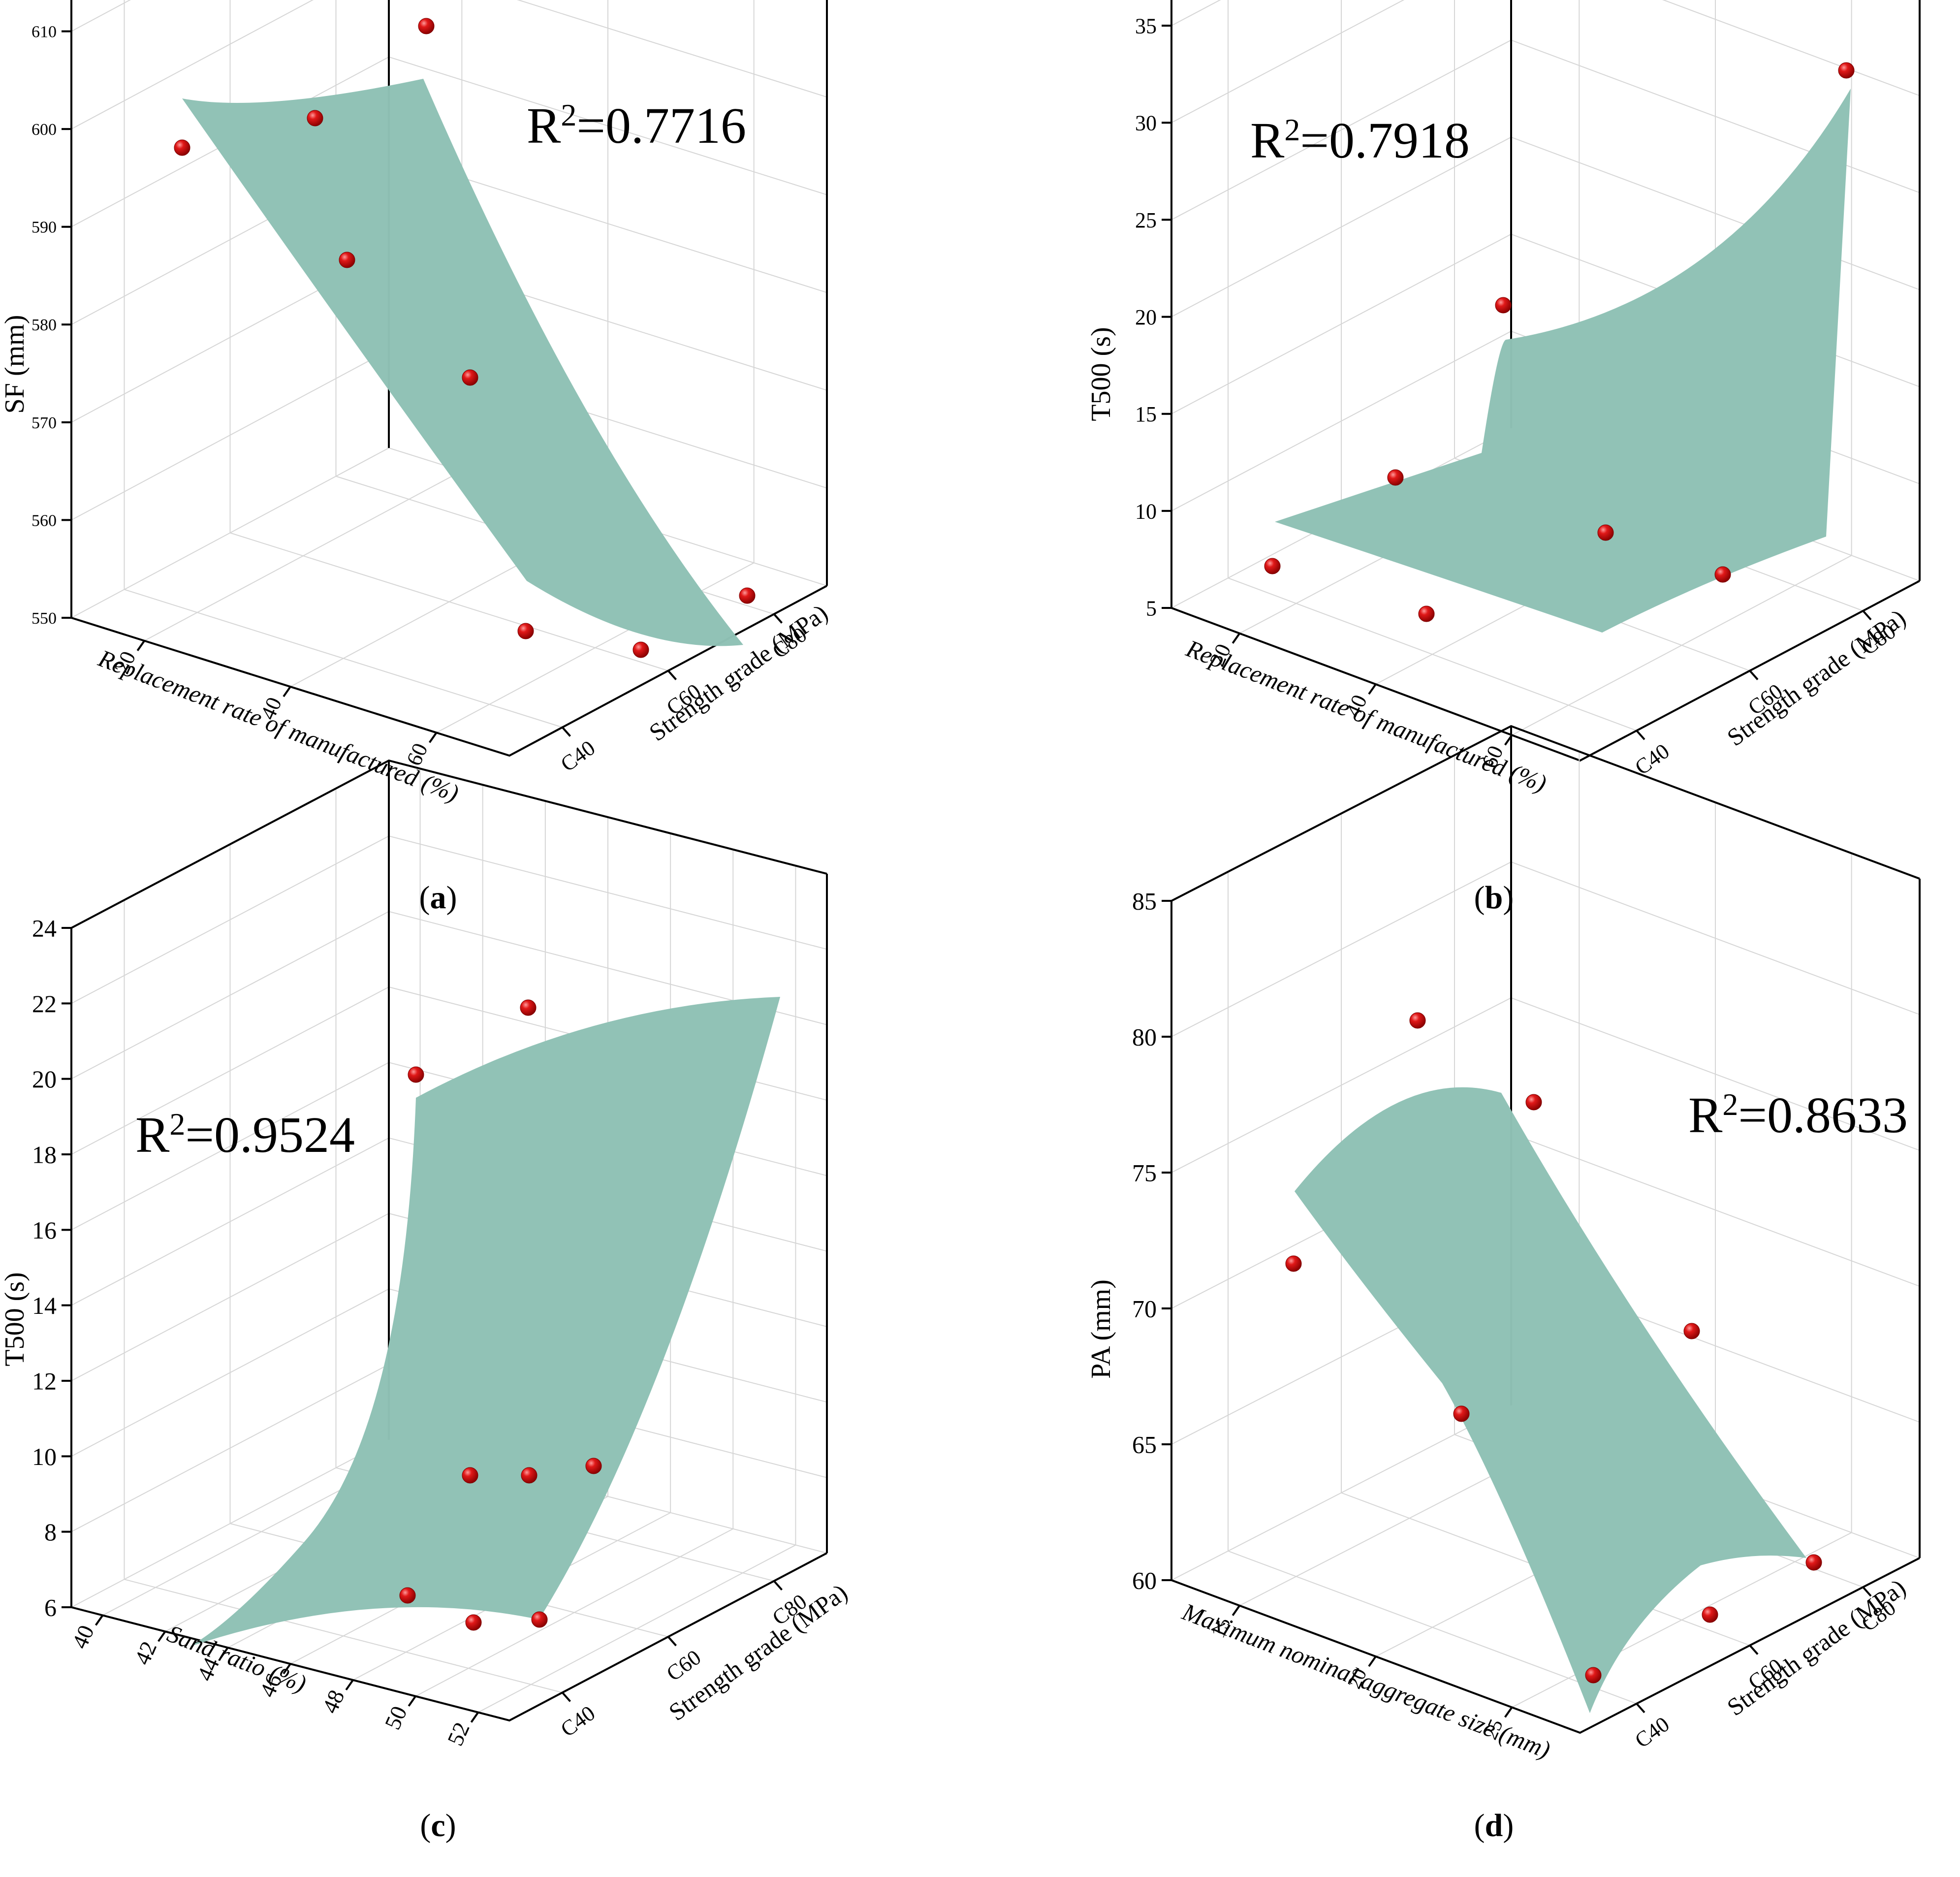  What do you see at coordinates (15, 364) in the screenshot?
I see `z-axis-title: SF (mm)` at bounding box center [15, 364].